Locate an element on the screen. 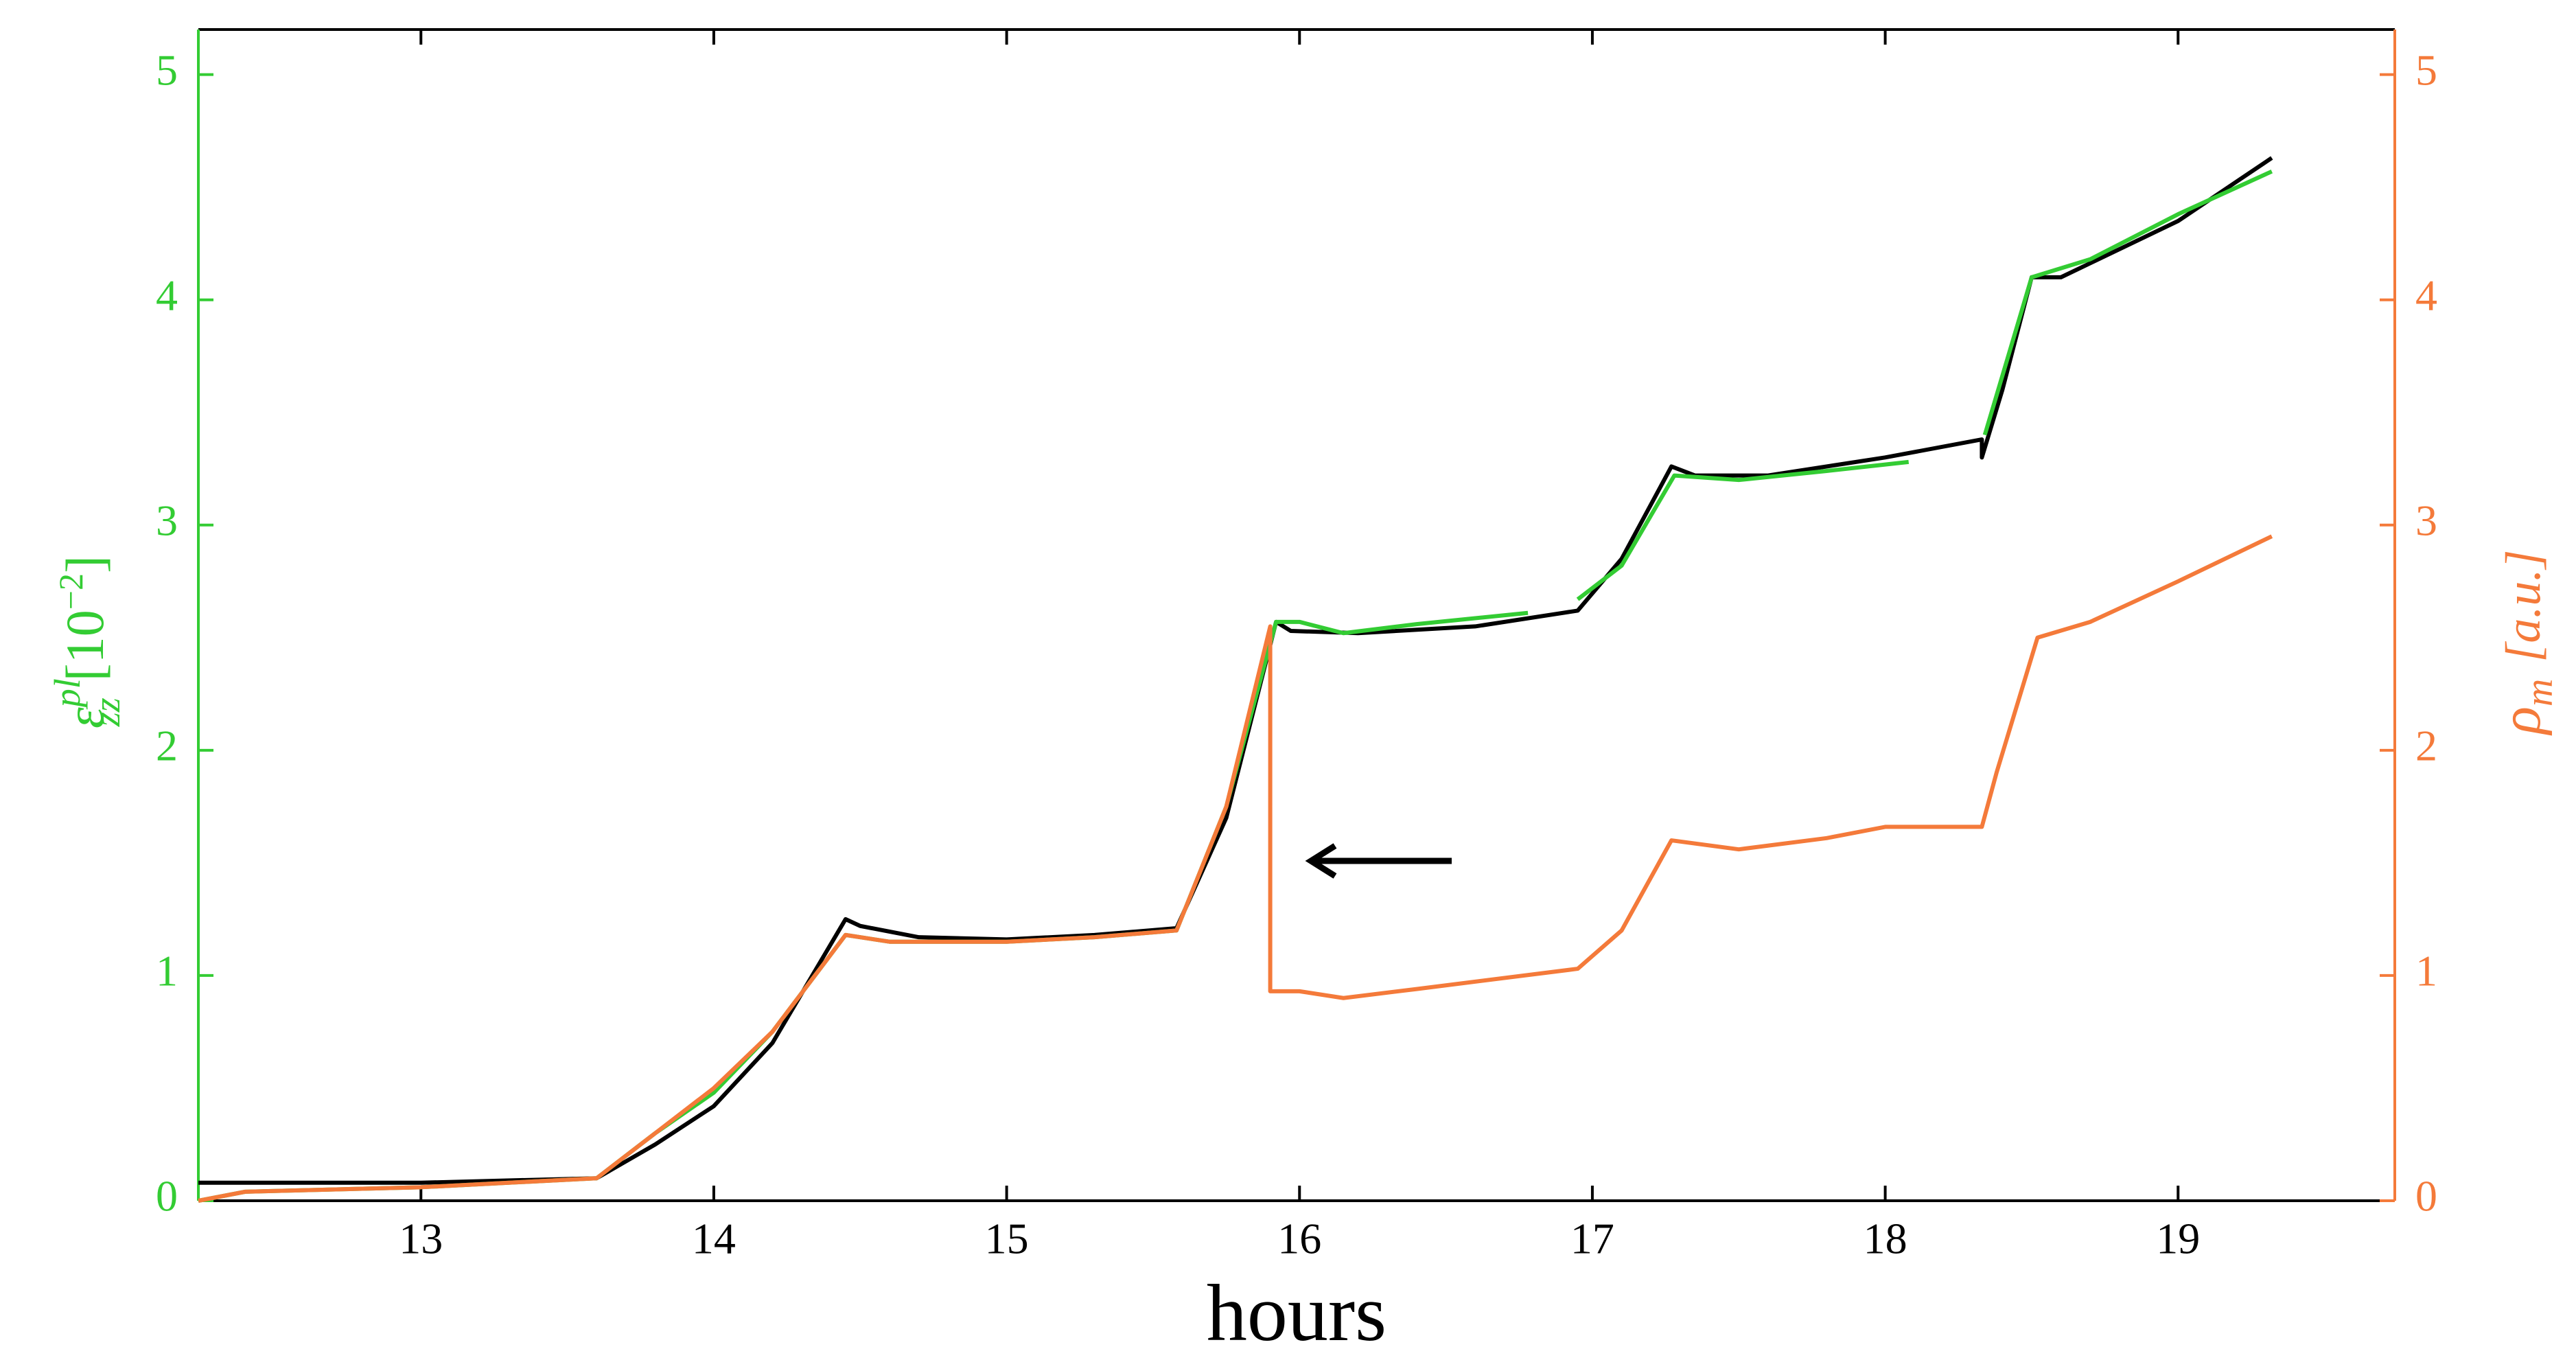 This screenshot has height=1371, width=2576. y2-tick-label: 5 is located at coordinates (2426, 69).